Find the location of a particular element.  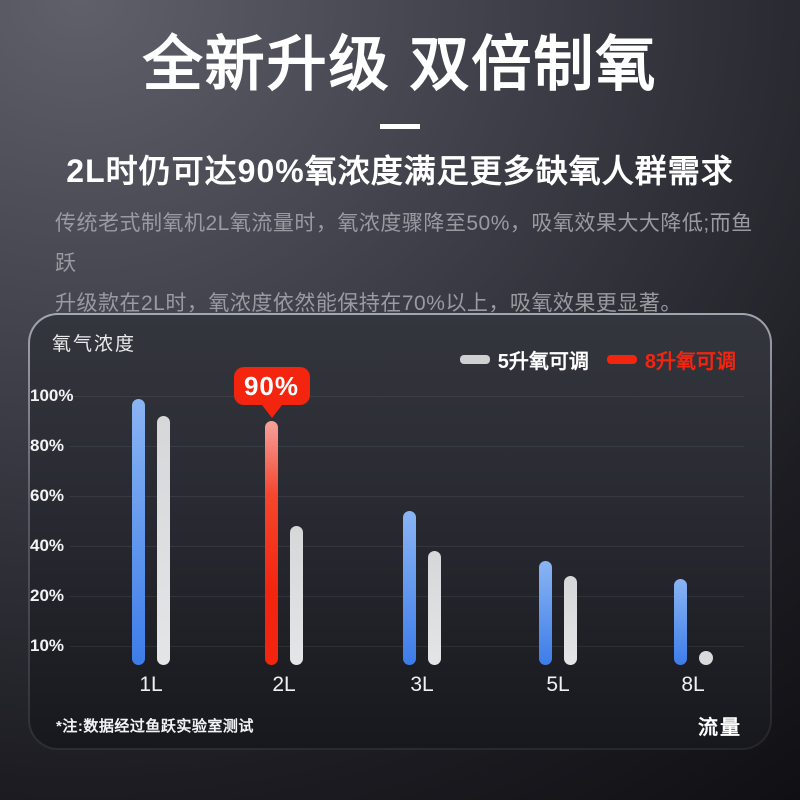

bar-8l-s0 is located at coordinates (680, 621).